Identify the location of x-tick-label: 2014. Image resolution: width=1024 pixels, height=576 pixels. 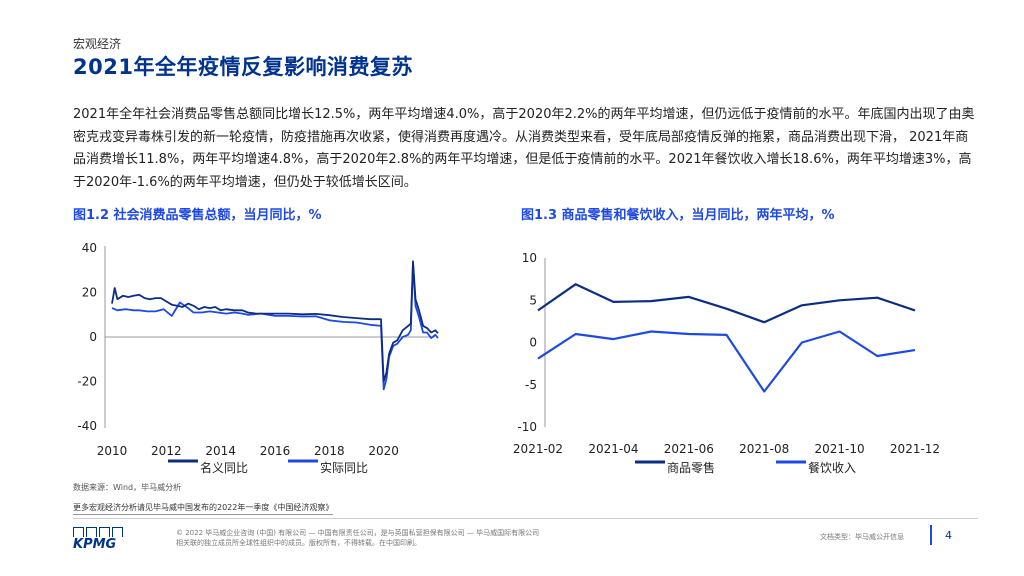
(220, 451).